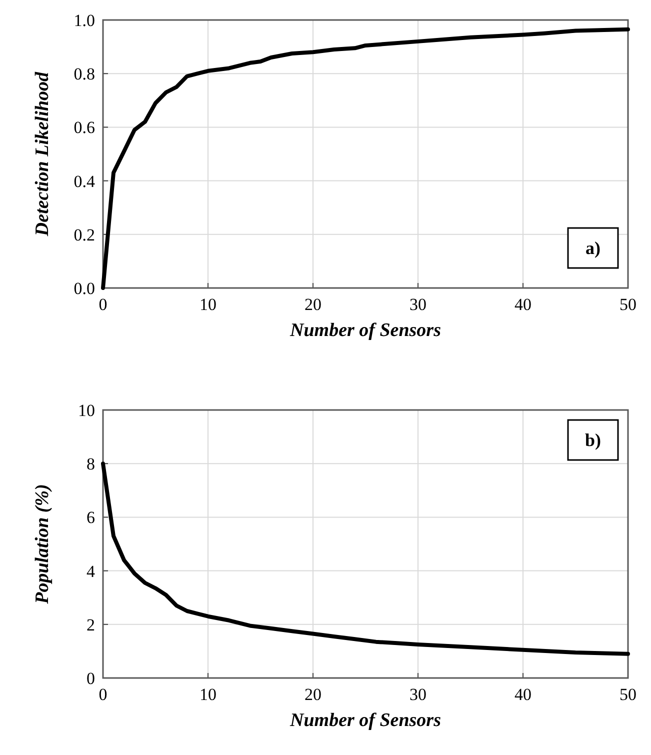 This screenshot has height=755, width=651. I want to click on y-axis-title: Population (%), so click(42, 544).